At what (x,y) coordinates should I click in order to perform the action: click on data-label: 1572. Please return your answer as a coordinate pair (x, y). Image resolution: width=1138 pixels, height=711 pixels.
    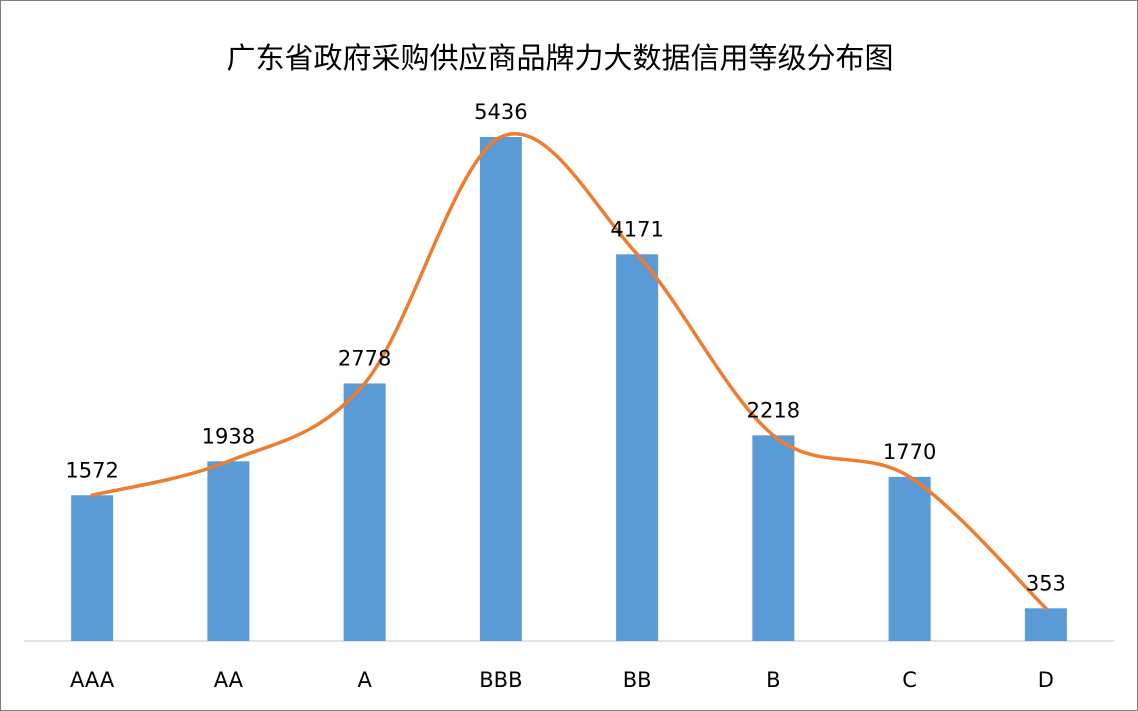
    Looking at the image, I should click on (91, 470).